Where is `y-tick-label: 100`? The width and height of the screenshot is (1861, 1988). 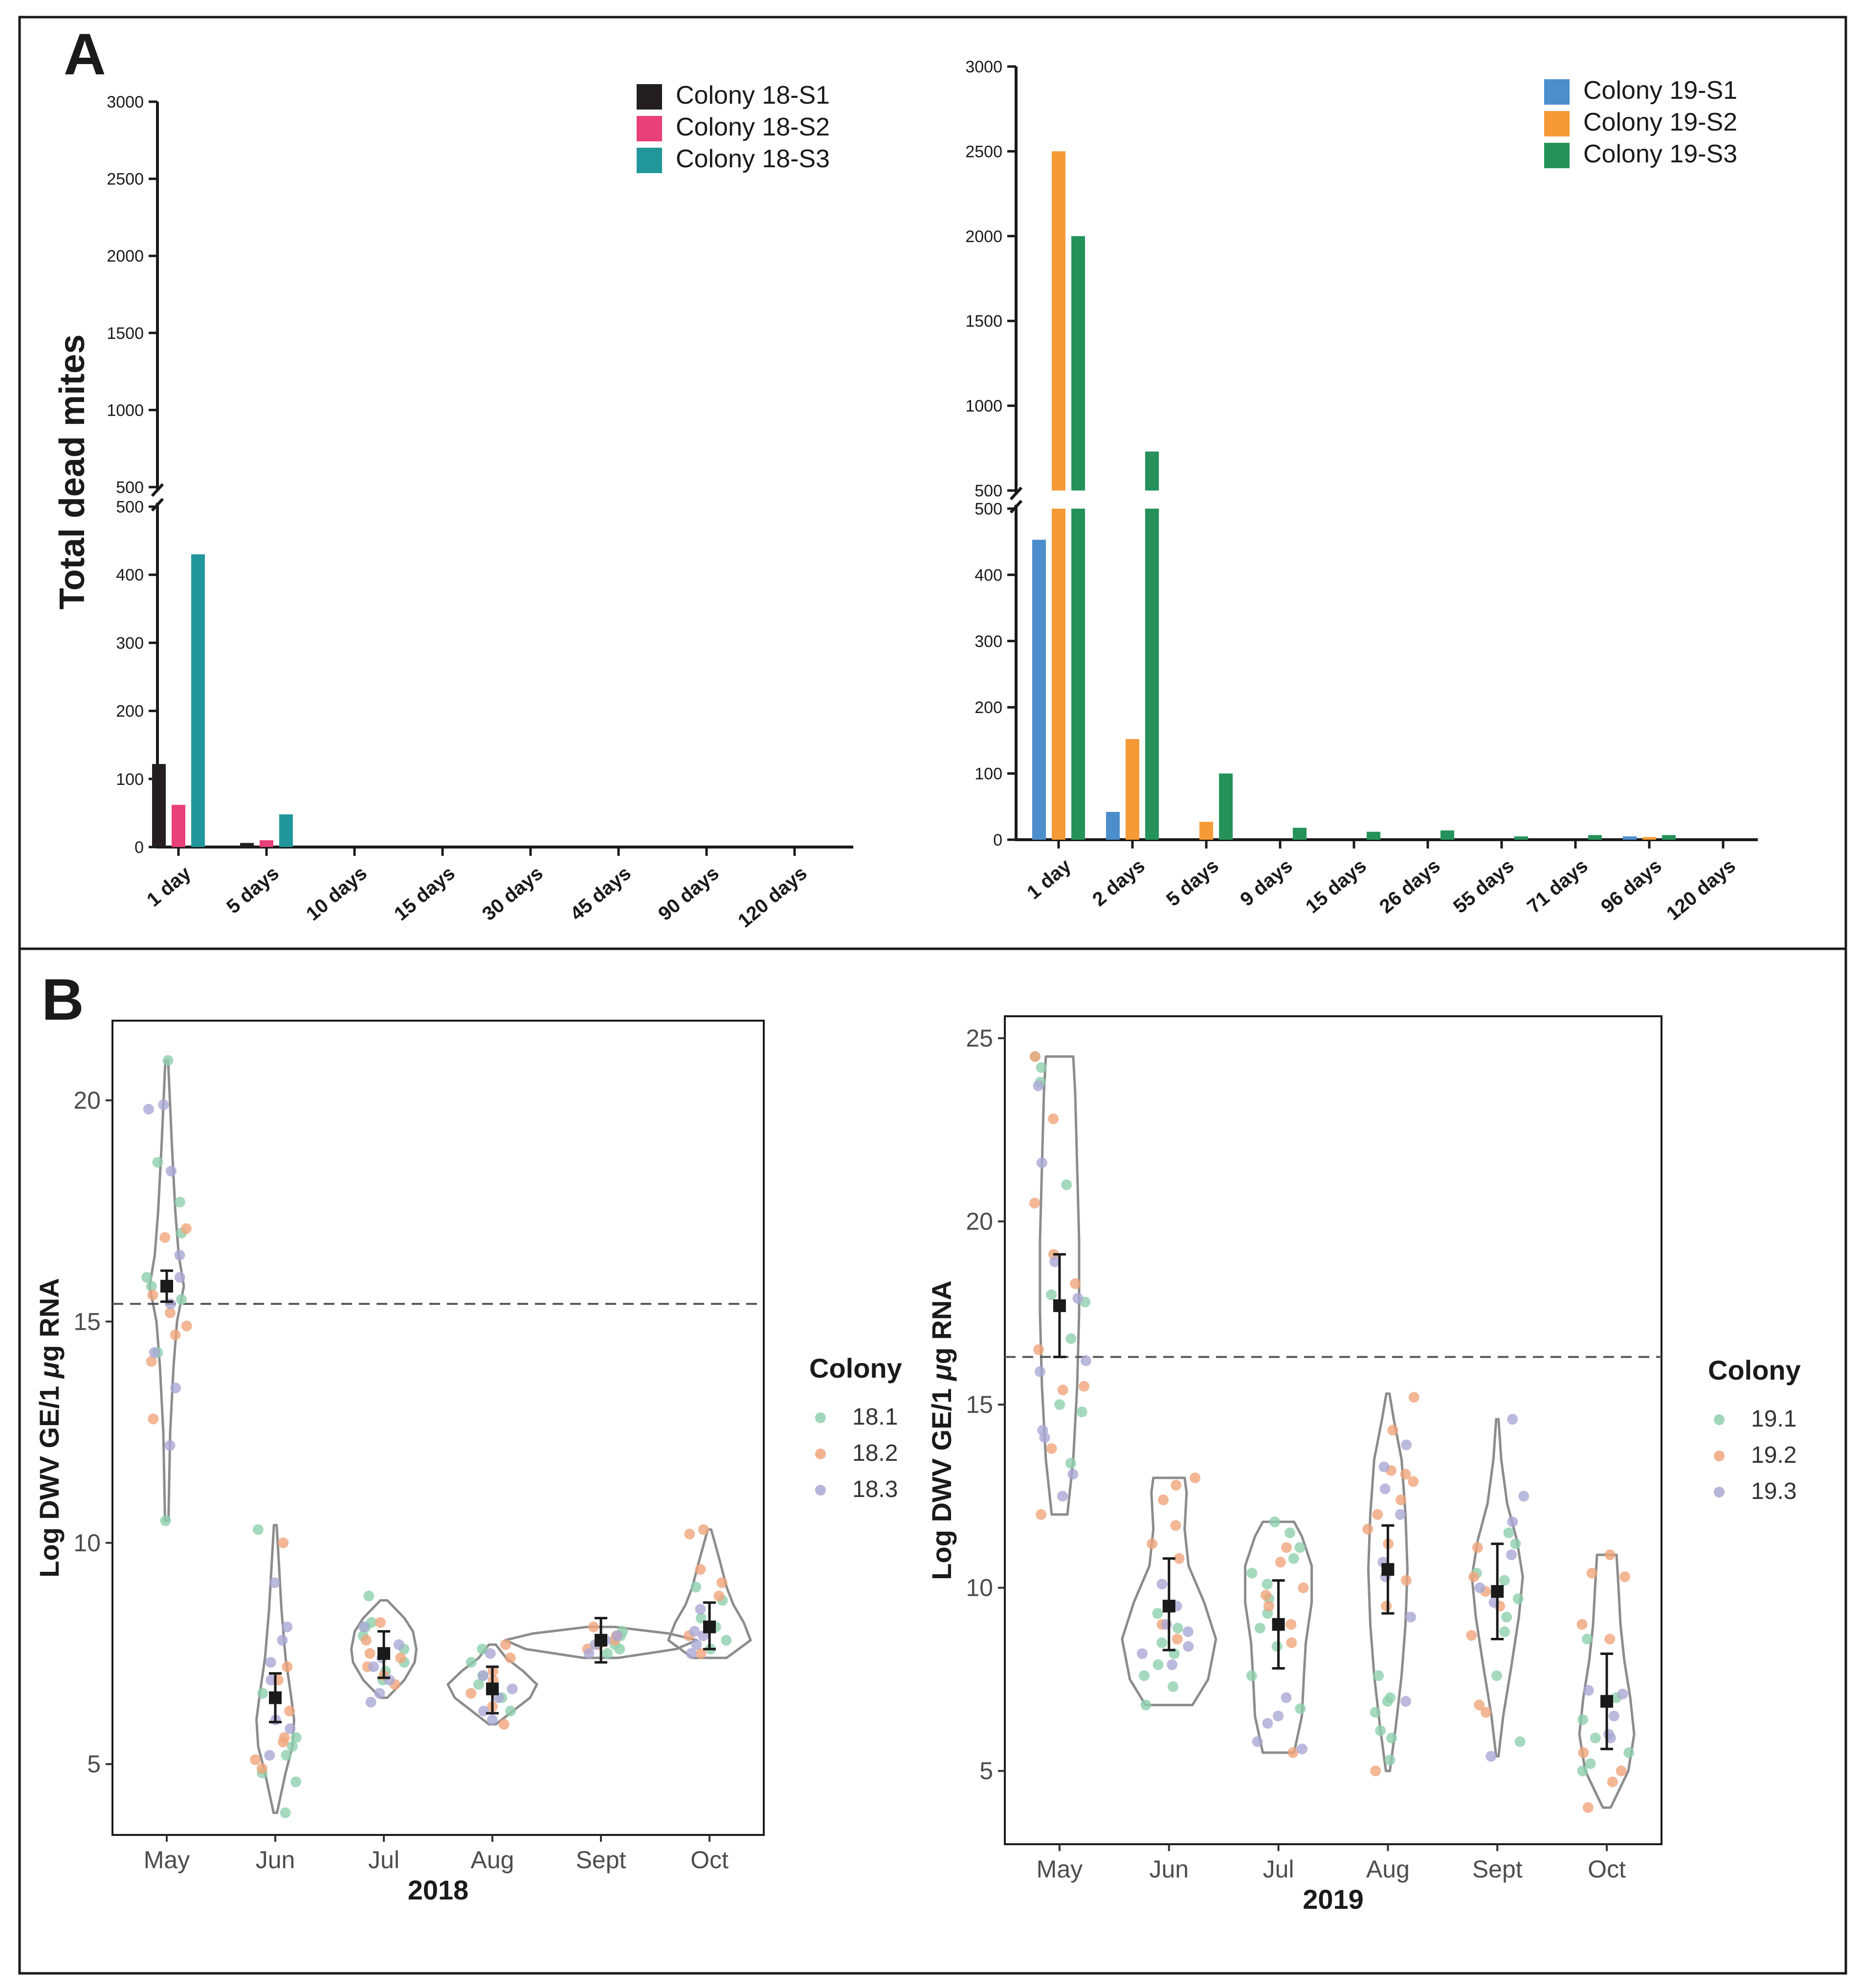
y-tick-label: 100 is located at coordinates (988, 774).